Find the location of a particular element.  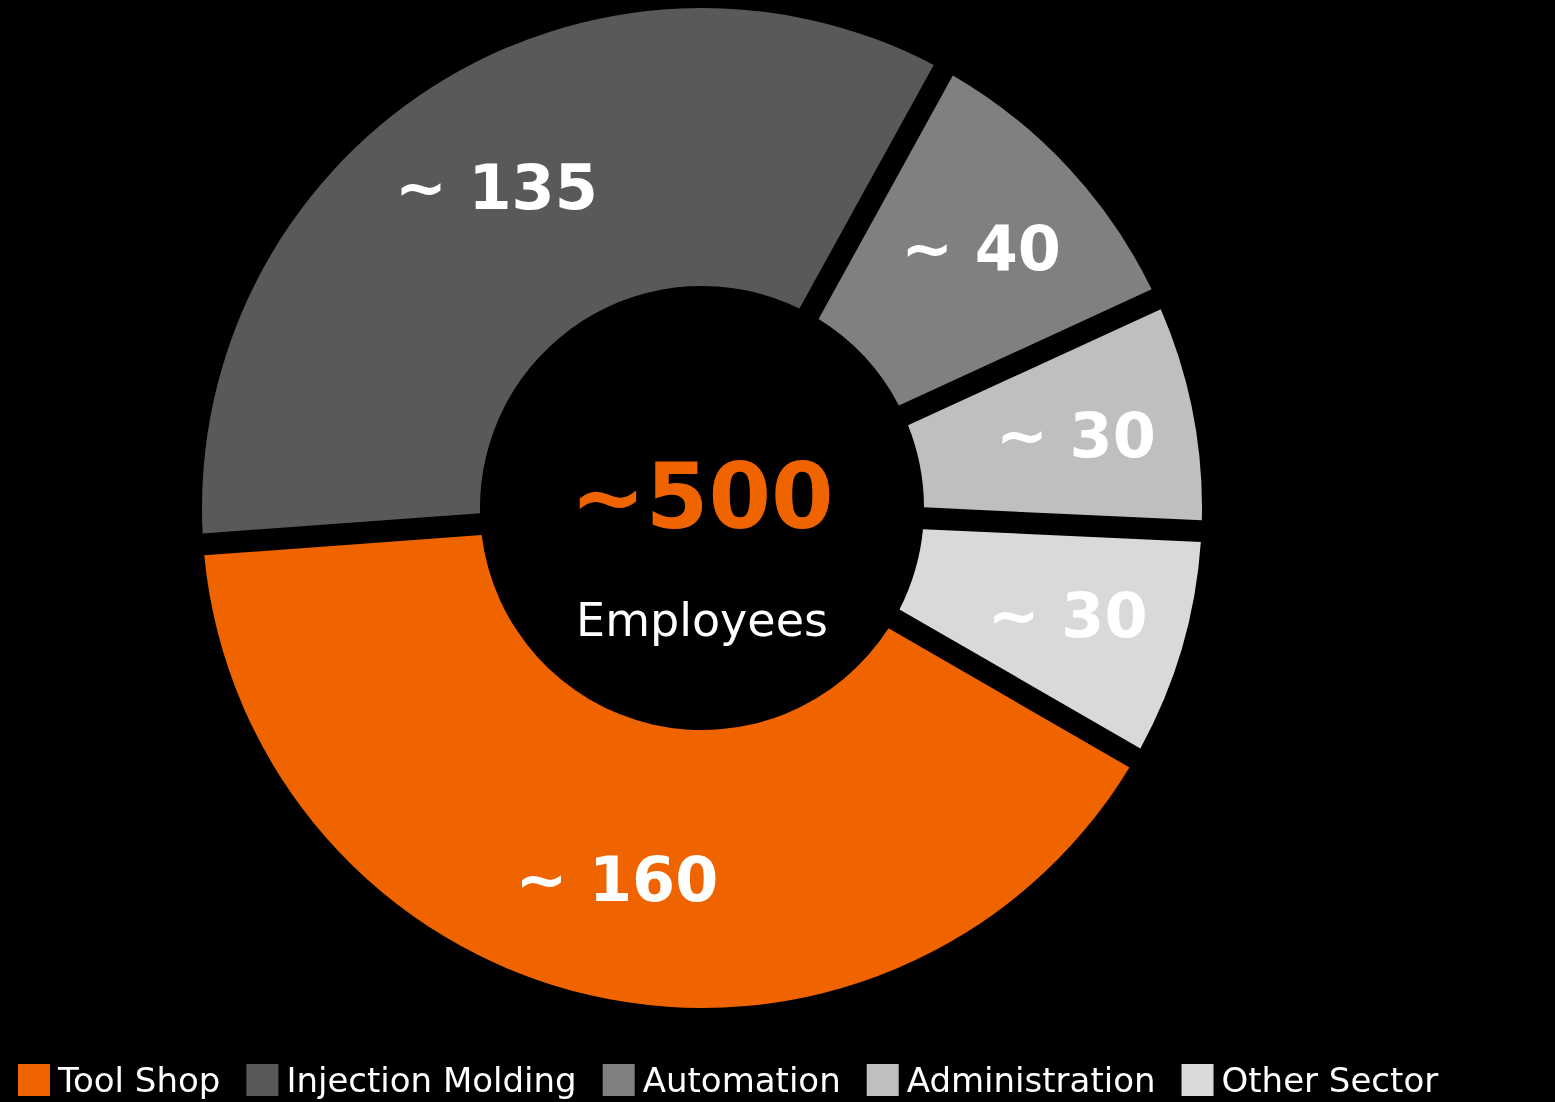

data-label: ~ 160 is located at coordinates (617, 880).